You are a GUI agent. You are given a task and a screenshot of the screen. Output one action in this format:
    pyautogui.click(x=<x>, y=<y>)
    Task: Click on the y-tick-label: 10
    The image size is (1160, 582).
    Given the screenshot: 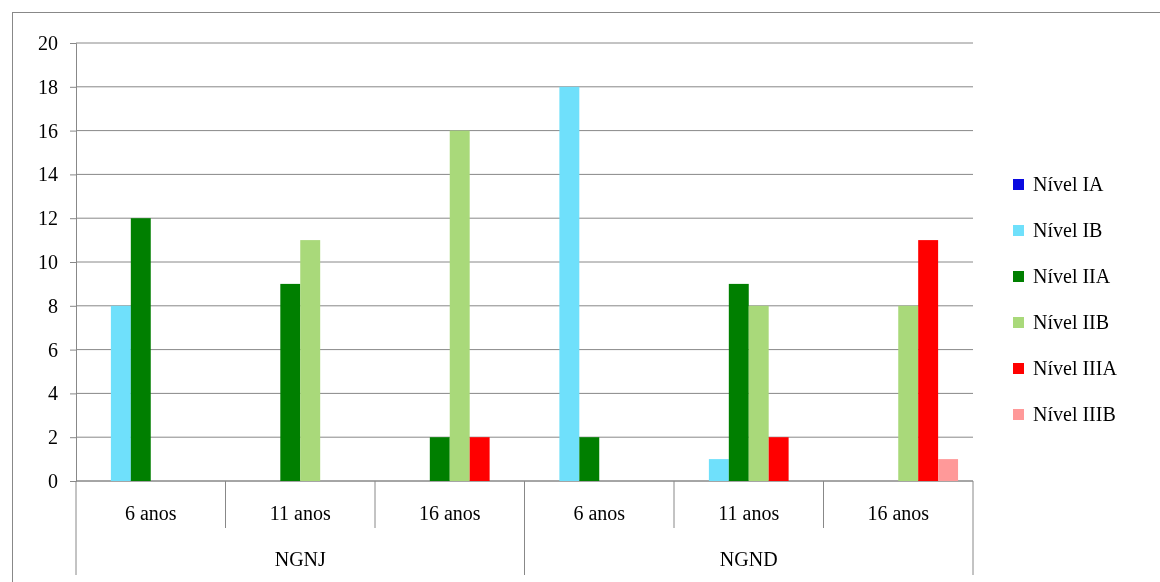 What is the action you would take?
    pyautogui.click(x=48, y=261)
    